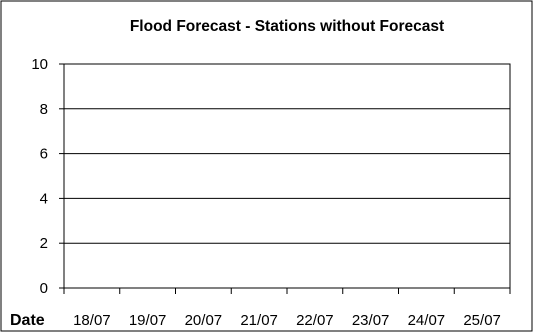  Describe the element at coordinates (204, 320) in the screenshot. I see `x-tick-label: 20/07` at that location.